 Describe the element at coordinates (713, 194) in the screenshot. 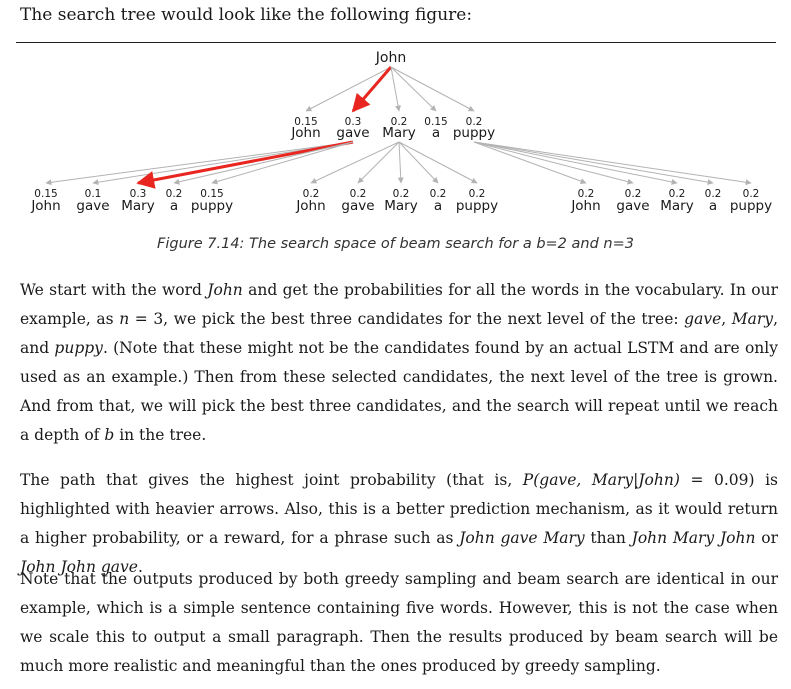

I see `level2-group3-prob-a: 0.2` at that location.